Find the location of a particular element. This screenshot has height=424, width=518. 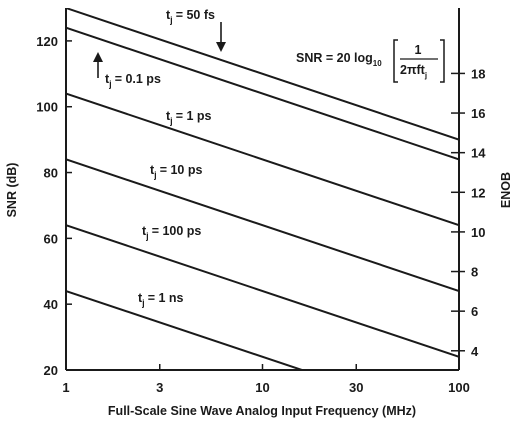

x-tick-label: 100 is located at coordinates (459, 387).